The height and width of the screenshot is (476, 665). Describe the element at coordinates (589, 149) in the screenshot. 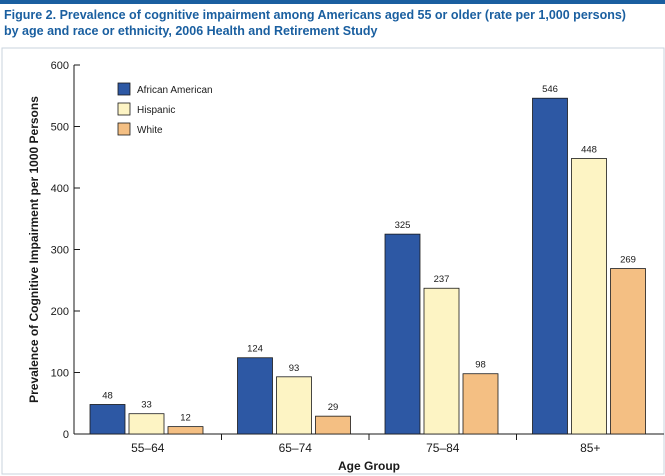

I see `data-label: 448` at that location.